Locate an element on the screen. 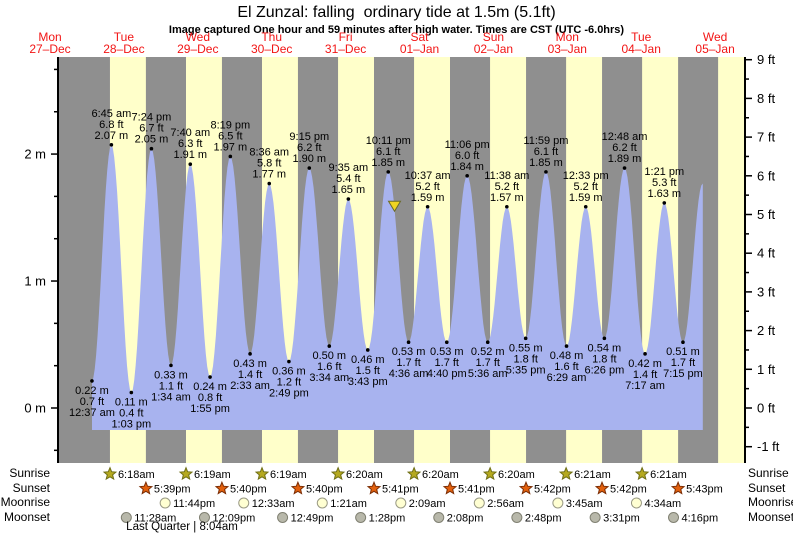 The image size is (793, 537). moonset-time: 2:48pm is located at coordinates (543, 519).